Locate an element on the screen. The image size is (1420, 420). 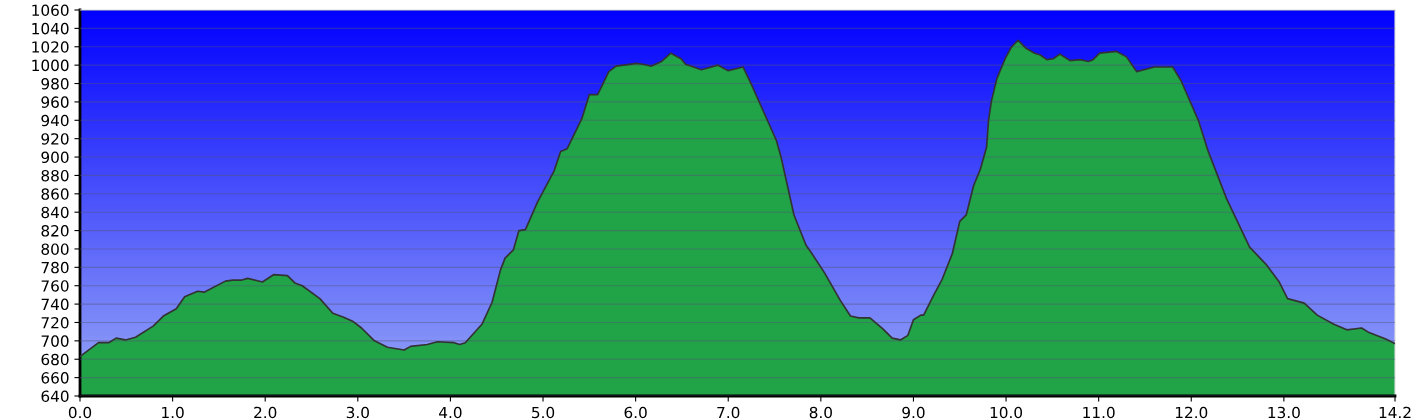
y-tick-label: 1020 is located at coordinates (50, 47).